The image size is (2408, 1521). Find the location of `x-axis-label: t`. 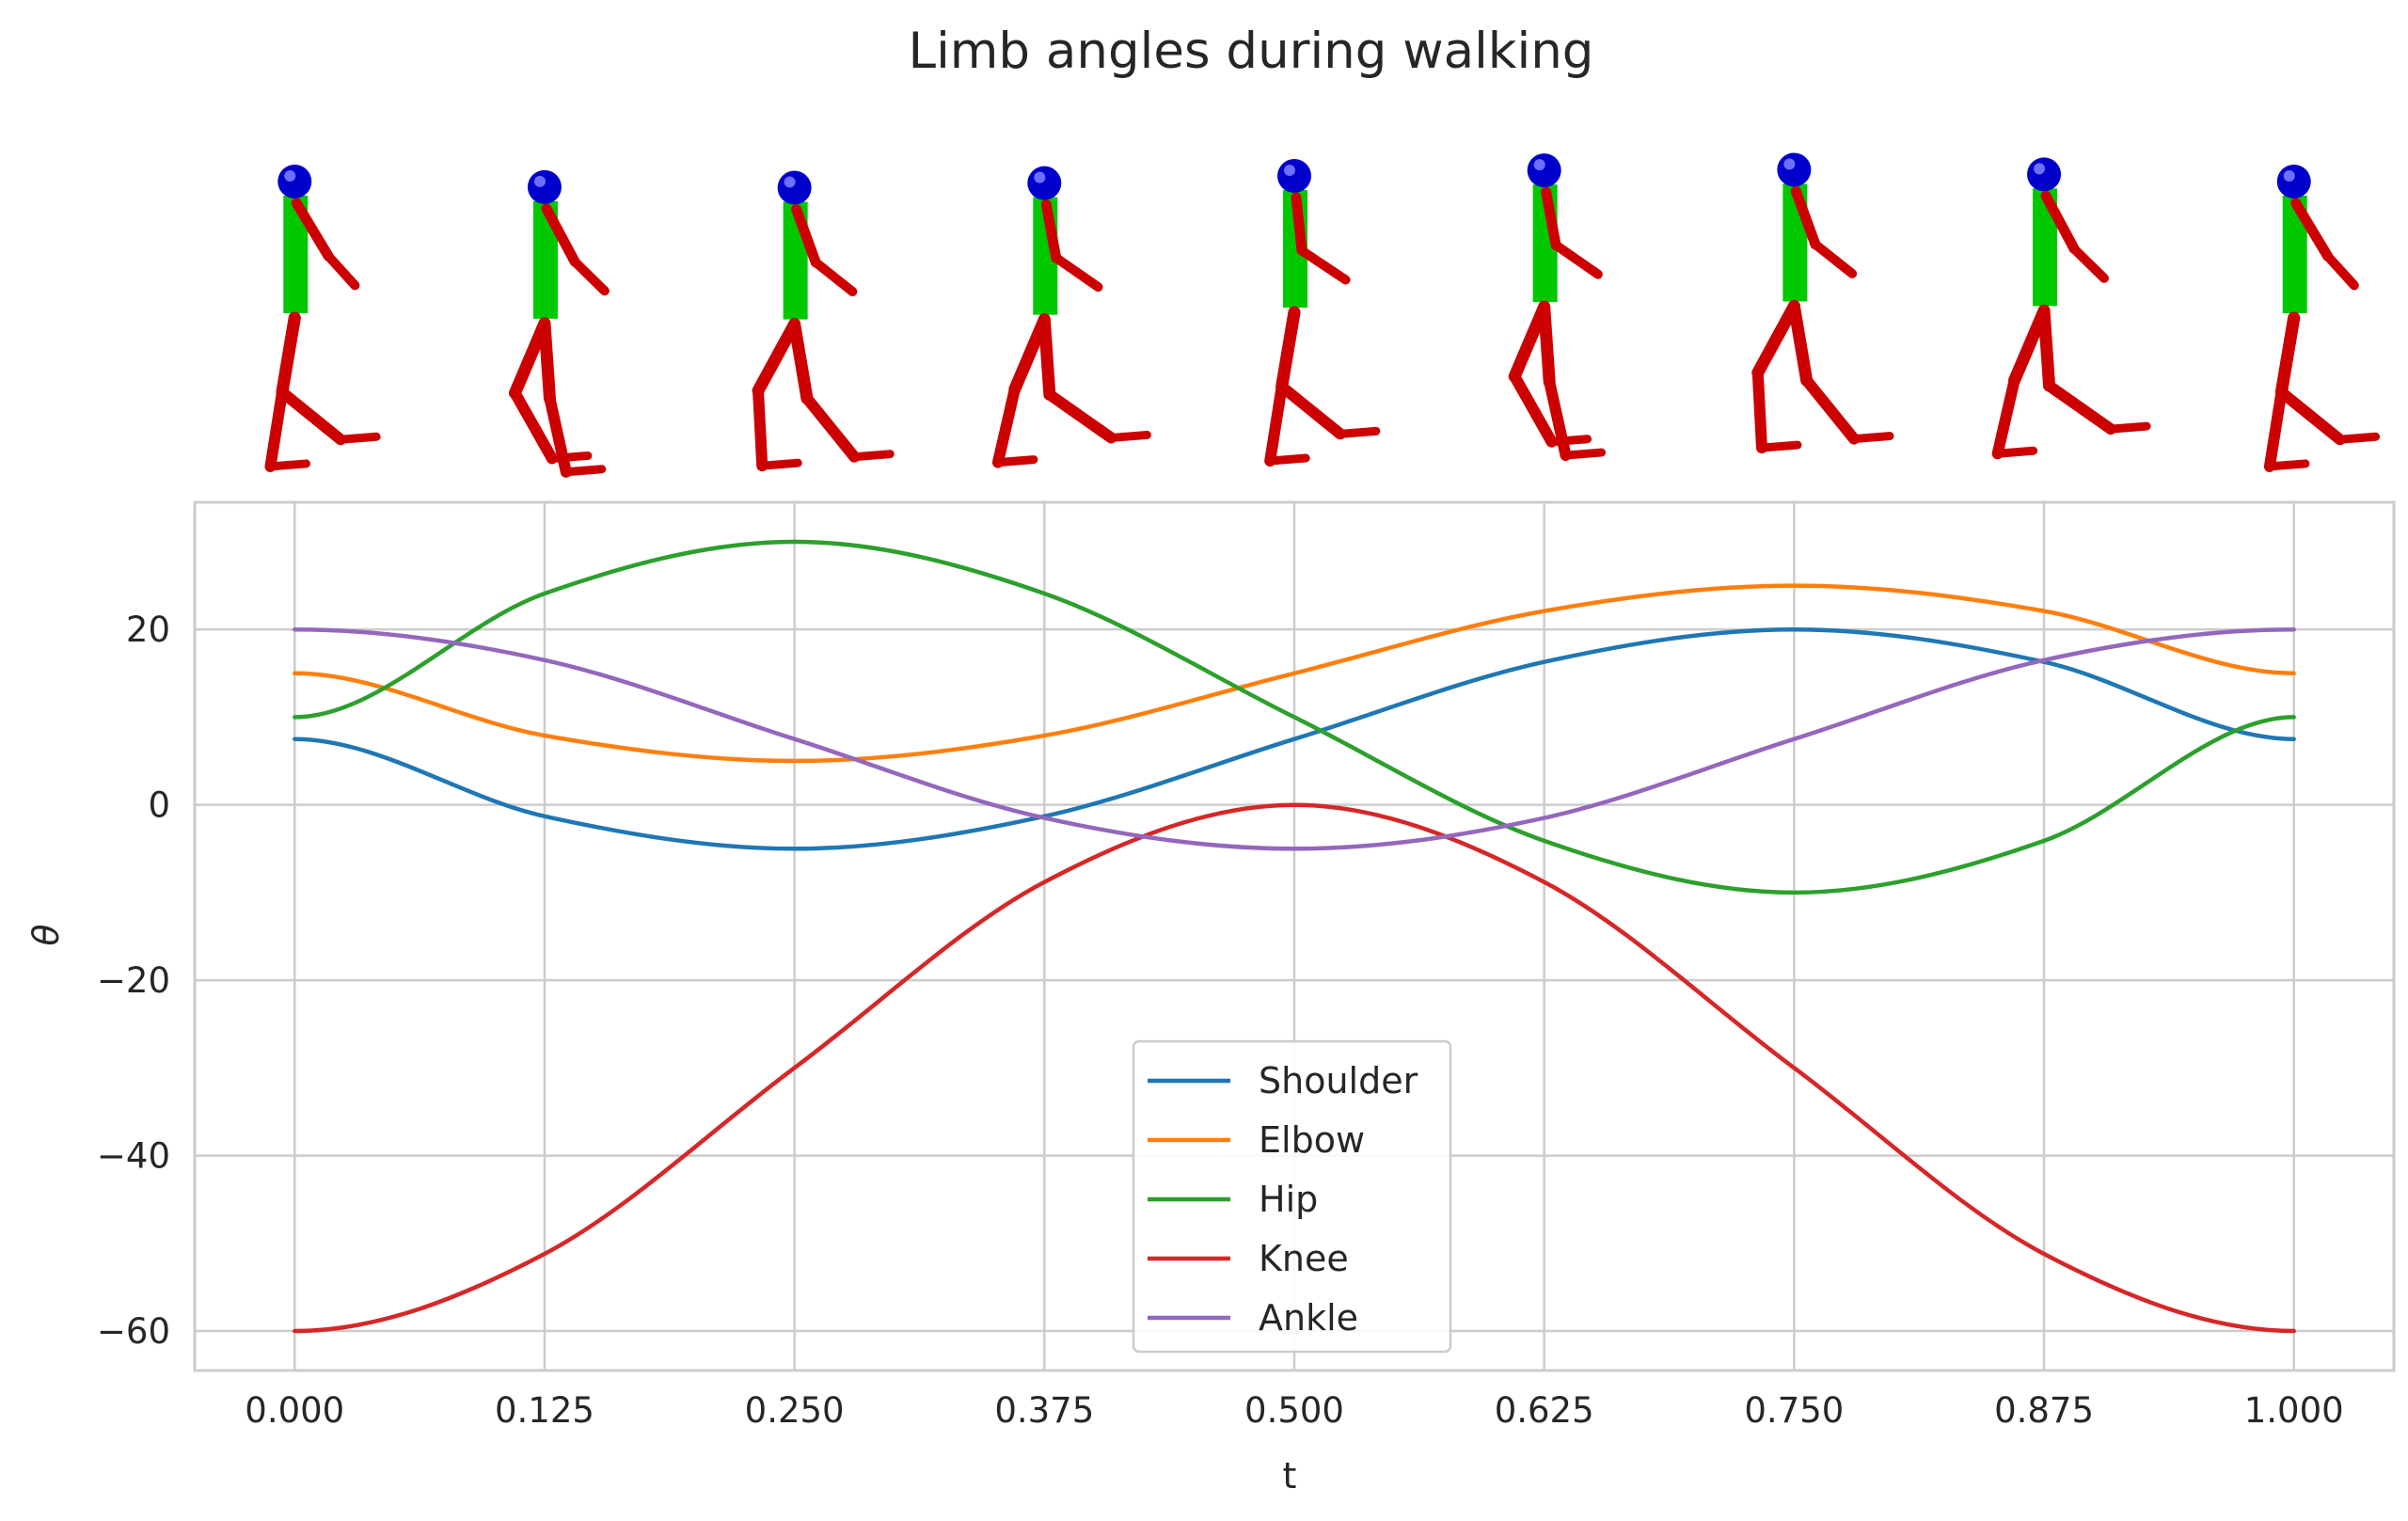

x-axis-label: t is located at coordinates (1290, 1476).